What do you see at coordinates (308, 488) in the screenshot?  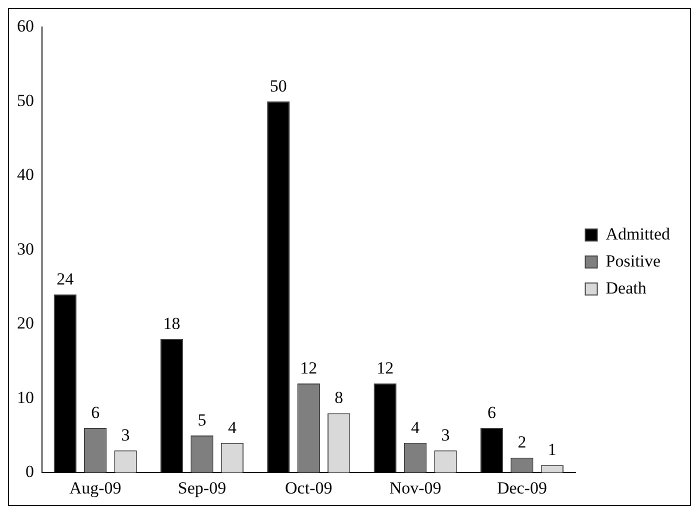 I see `x-tick-label: Oct-09` at bounding box center [308, 488].